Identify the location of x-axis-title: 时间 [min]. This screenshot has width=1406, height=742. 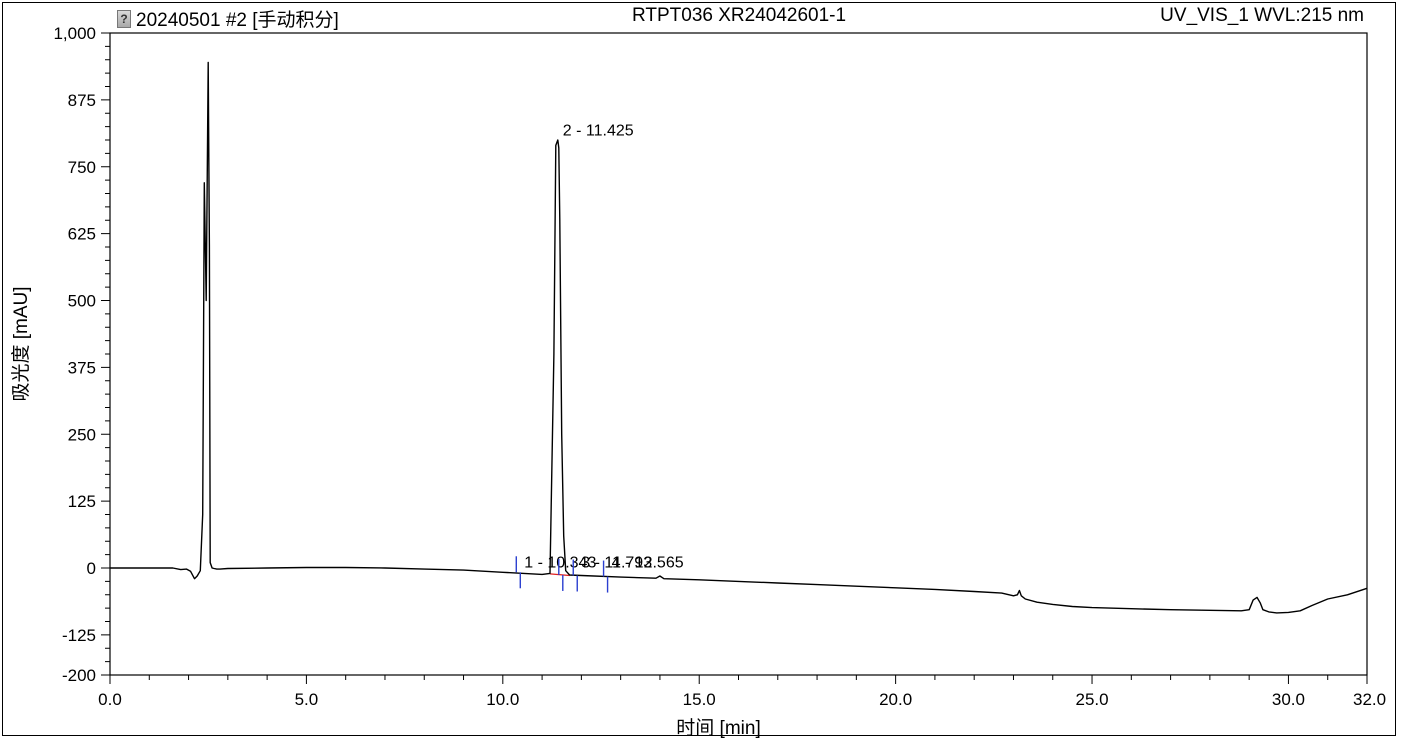
(718, 728).